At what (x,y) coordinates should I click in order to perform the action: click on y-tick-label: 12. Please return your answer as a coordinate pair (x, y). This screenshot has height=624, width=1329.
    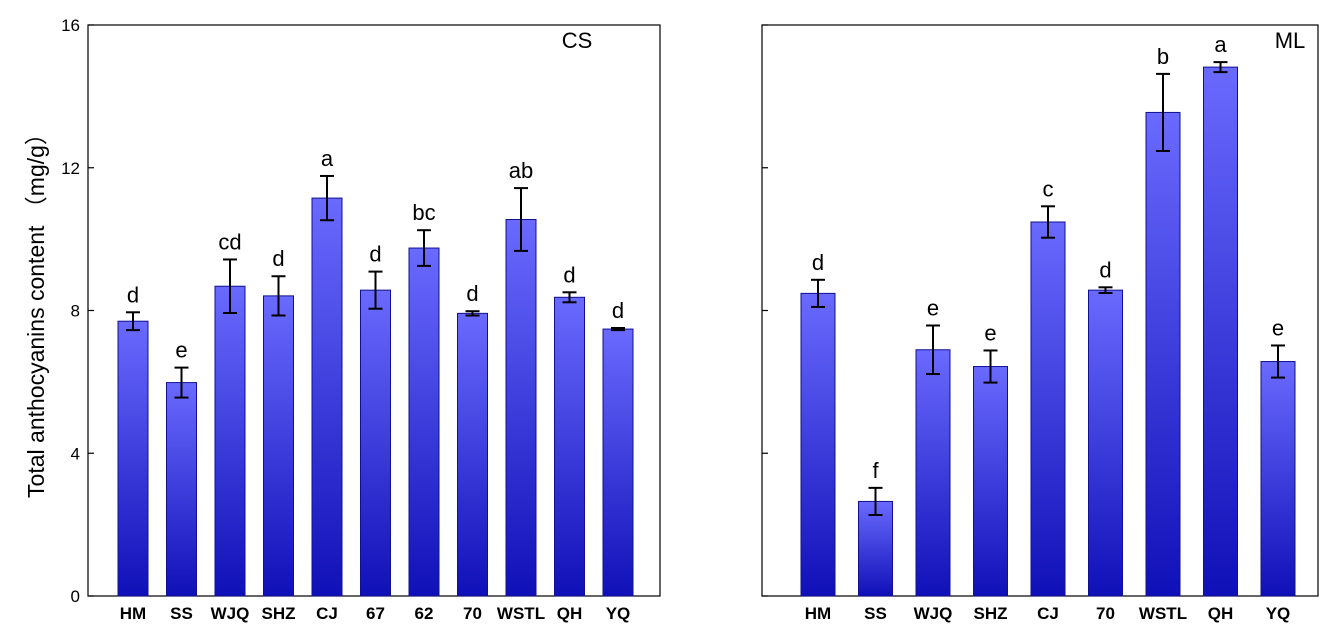
    Looking at the image, I should click on (70, 168).